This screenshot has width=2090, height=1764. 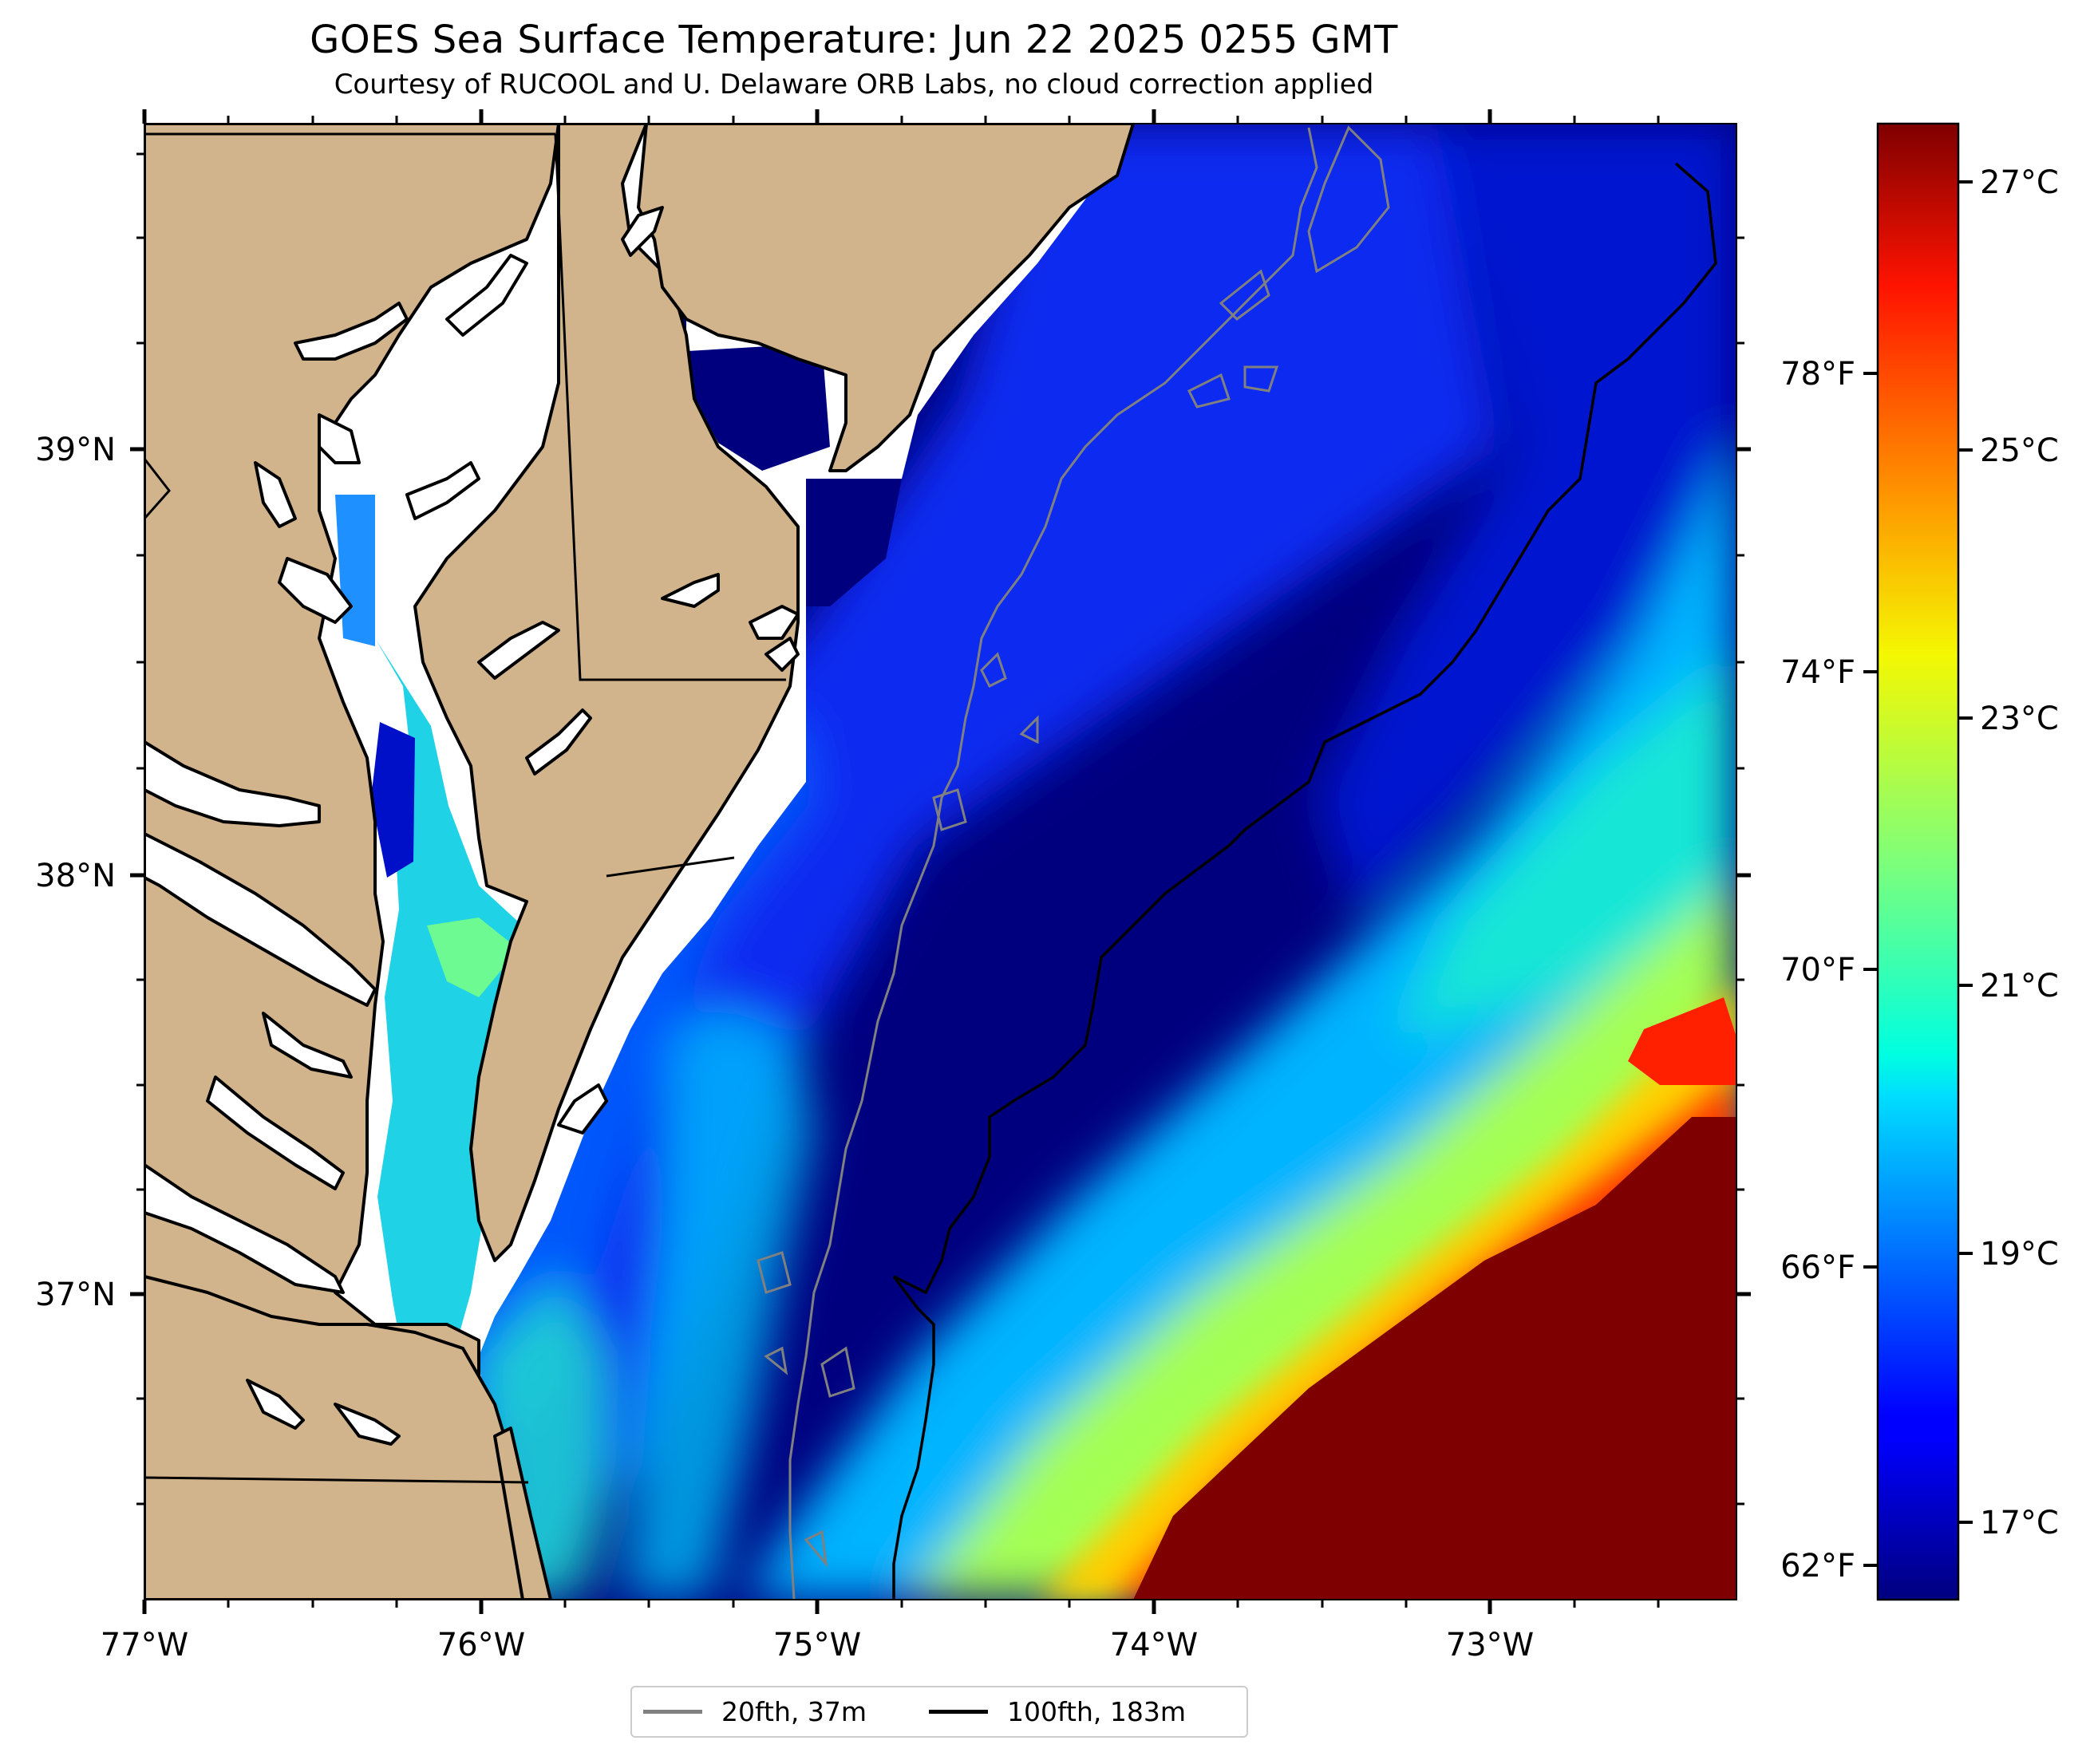 What do you see at coordinates (75, 1295) in the screenshot?
I see `lat-tick-label: 37°N` at bounding box center [75, 1295].